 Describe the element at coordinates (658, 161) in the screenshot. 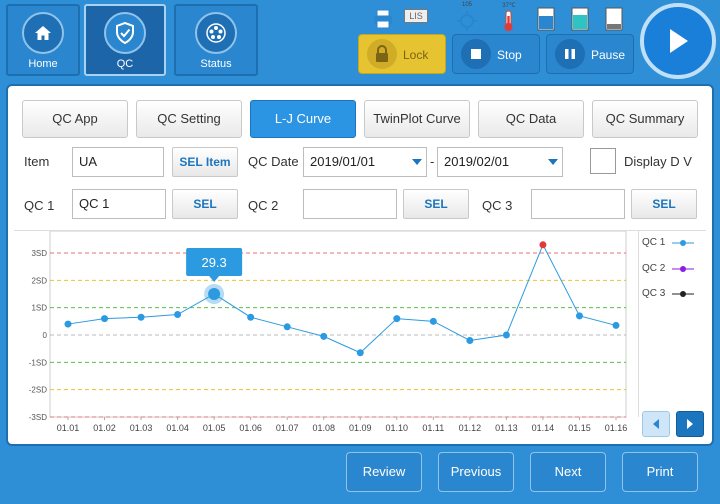

I see `display-dv-label: Display D V` at that location.